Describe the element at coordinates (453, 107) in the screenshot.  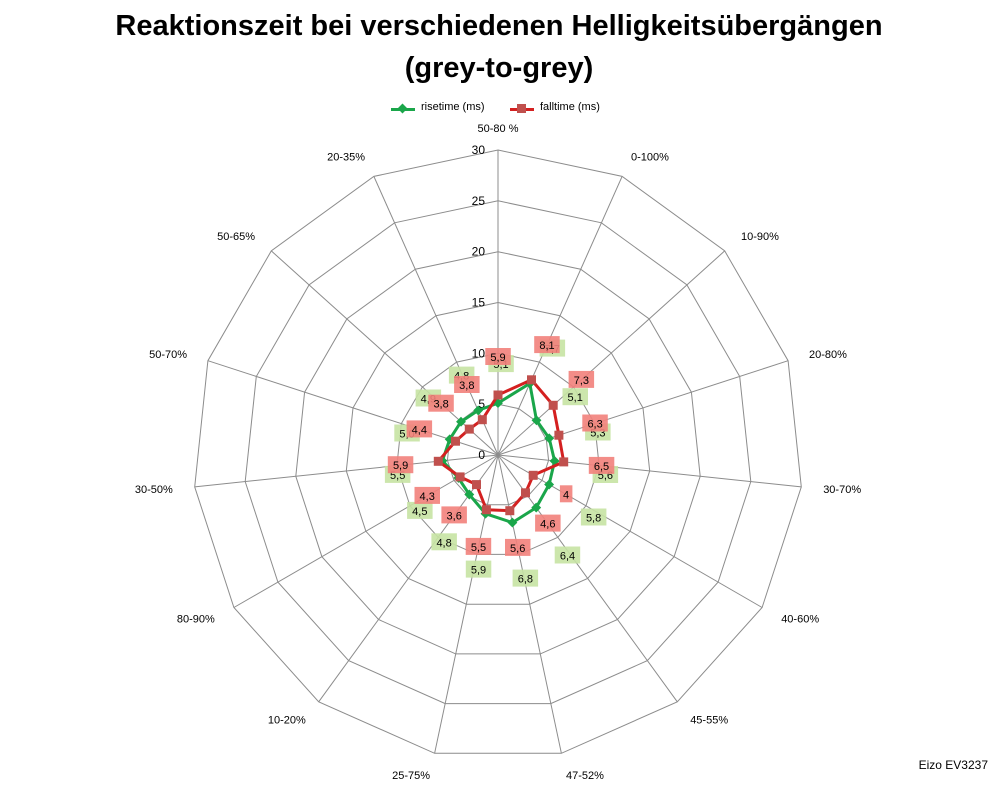
I see `legend-rise-label: risetime (ms)` at that location.